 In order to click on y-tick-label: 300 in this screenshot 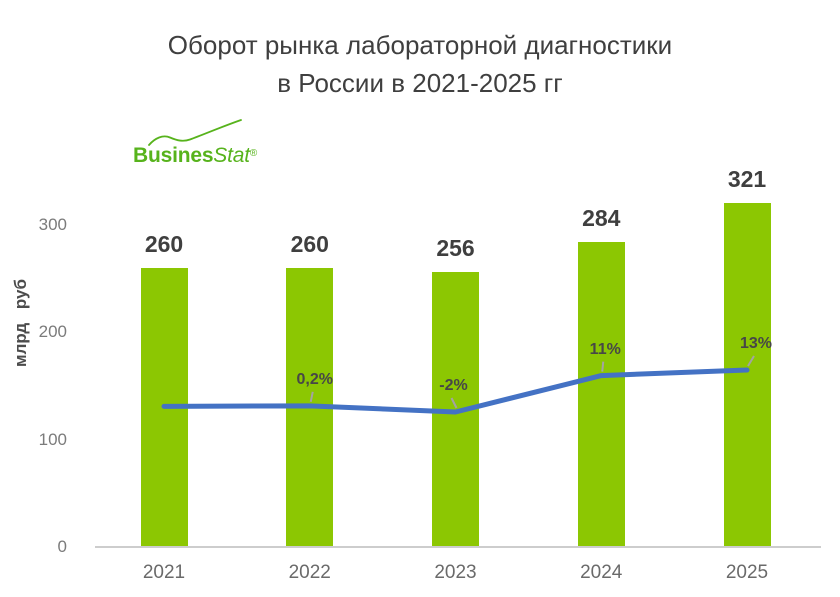, I will do `click(52, 225)`.